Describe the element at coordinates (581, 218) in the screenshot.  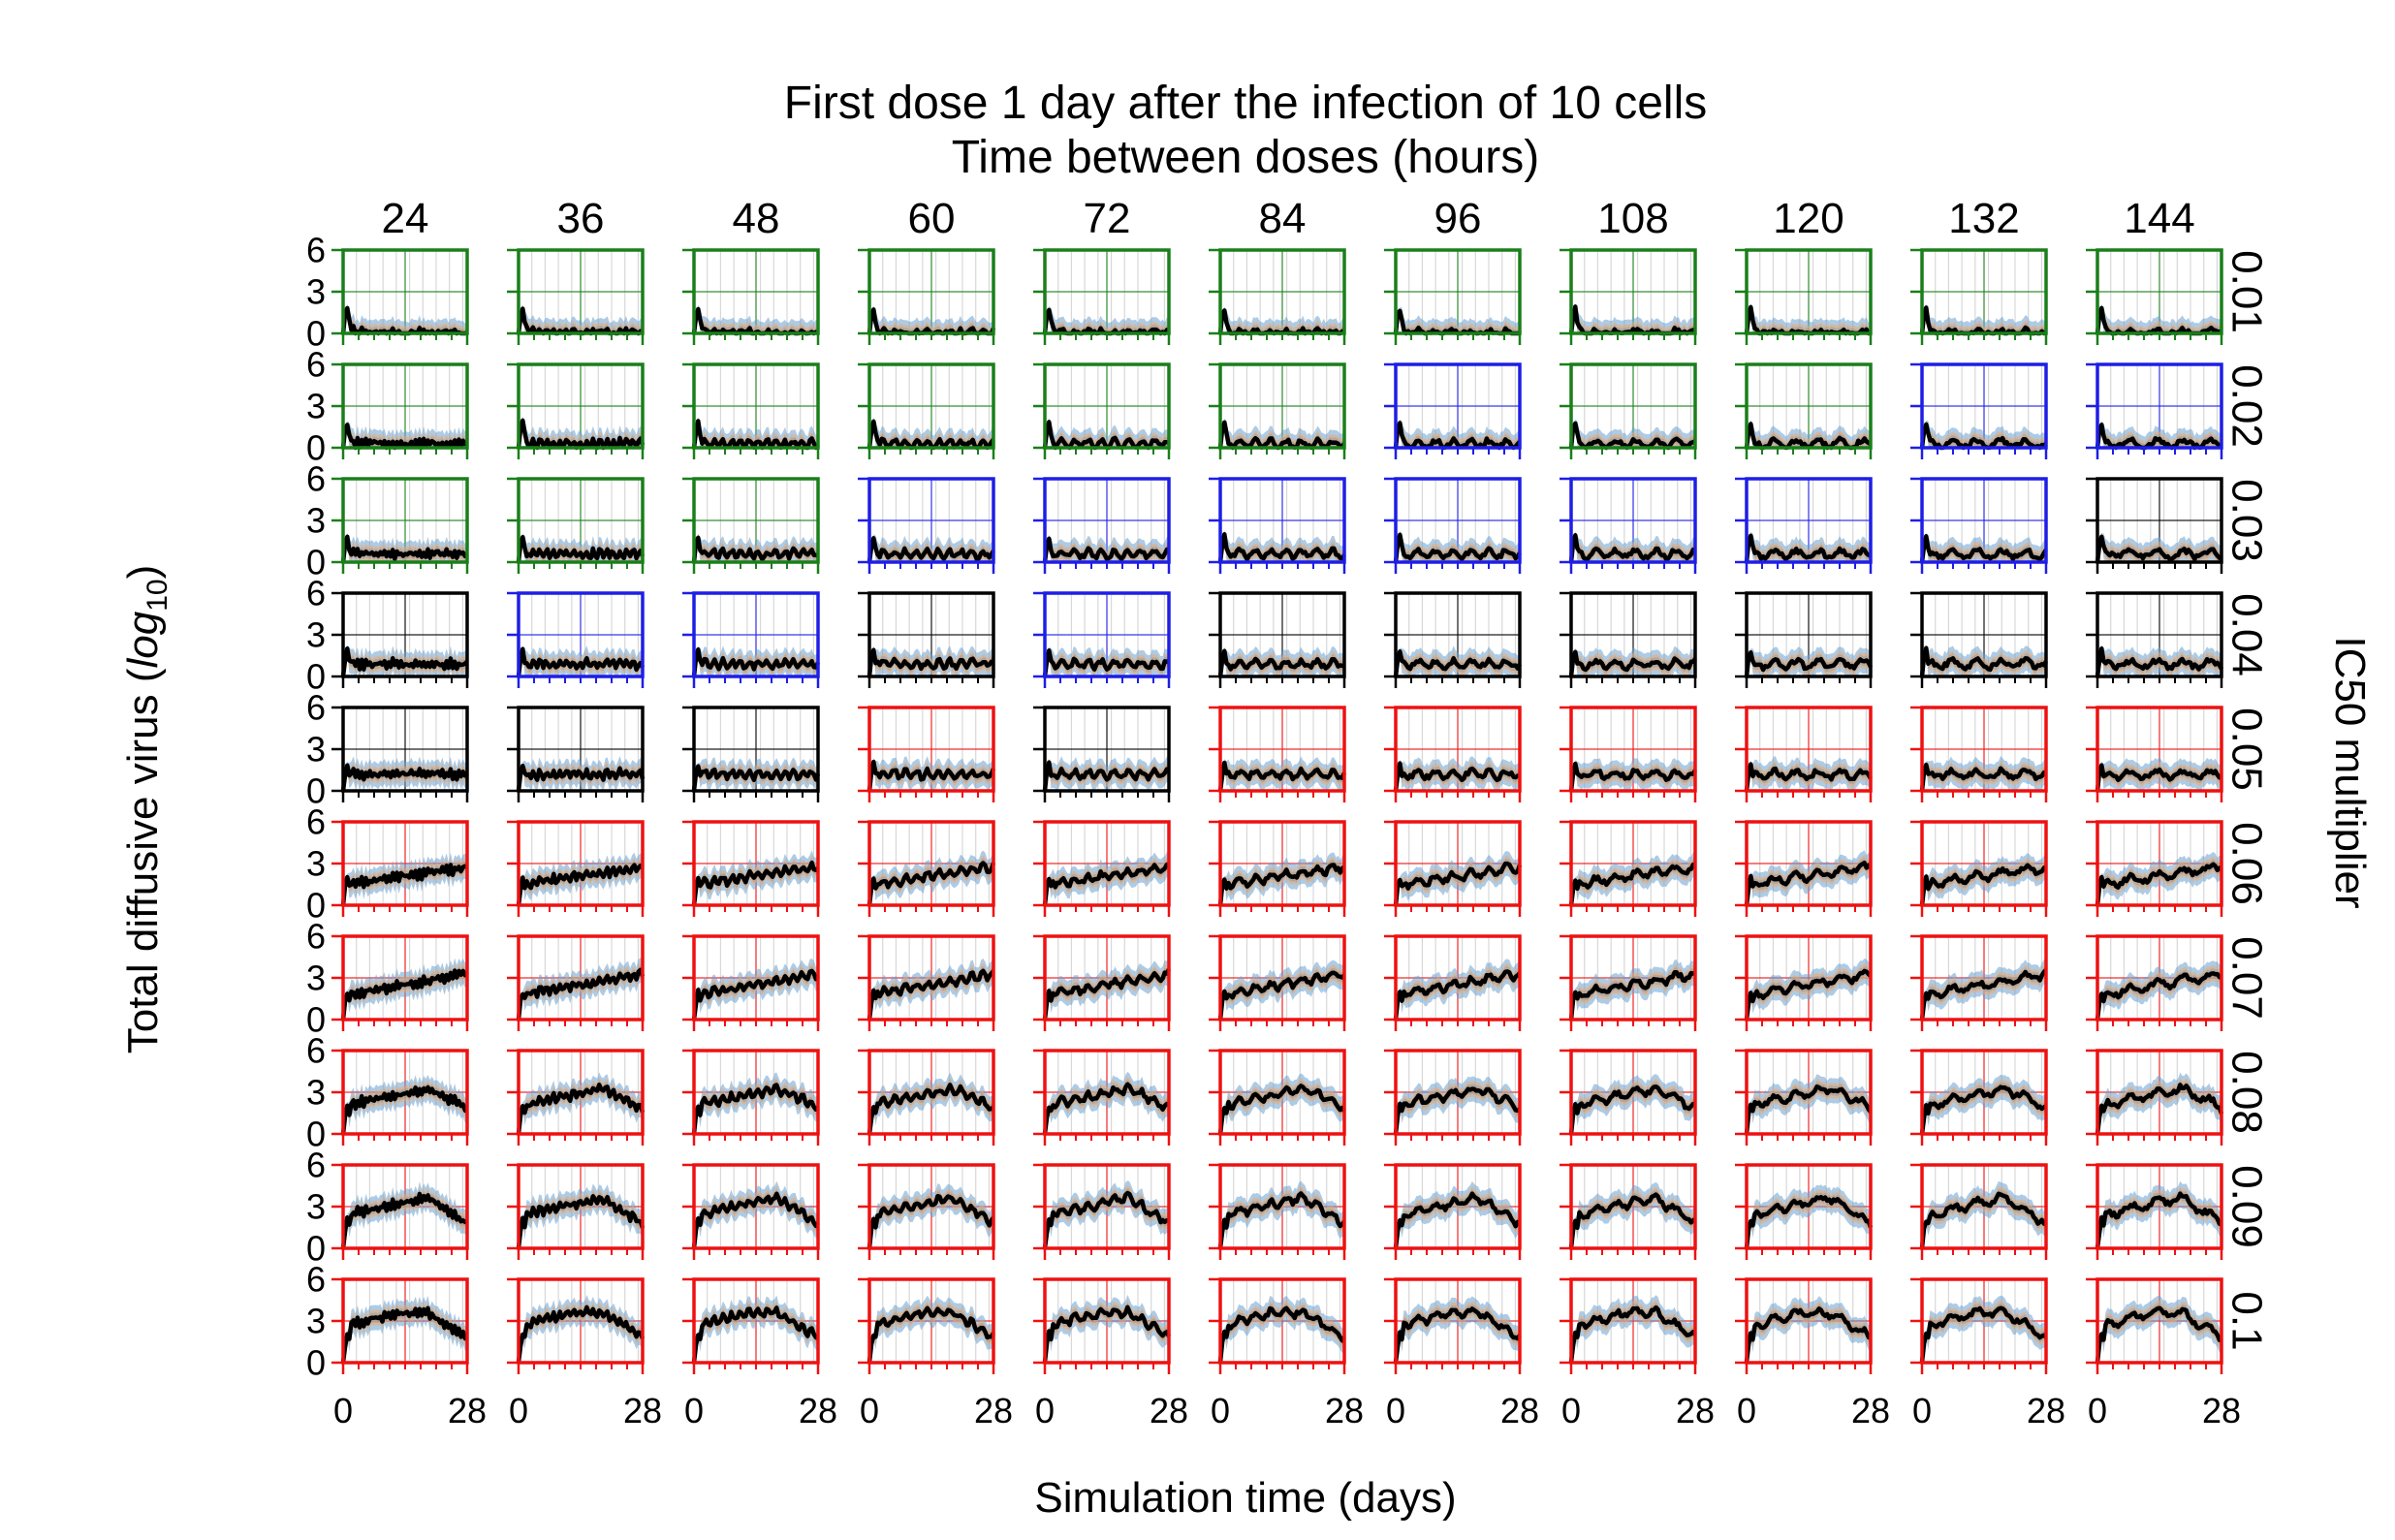
I see `column-label: 36` at that location.